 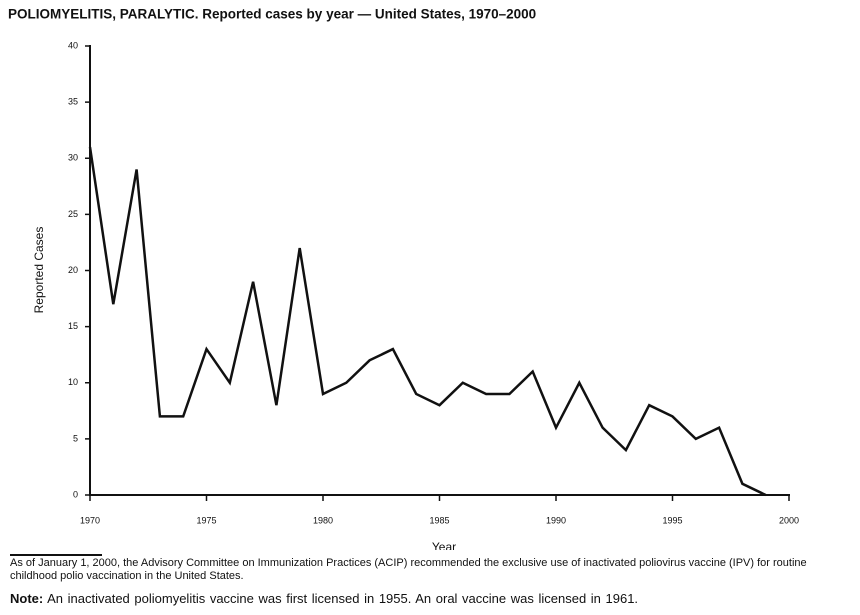 I want to click on y-tick-label: 35, so click(x=73, y=102).